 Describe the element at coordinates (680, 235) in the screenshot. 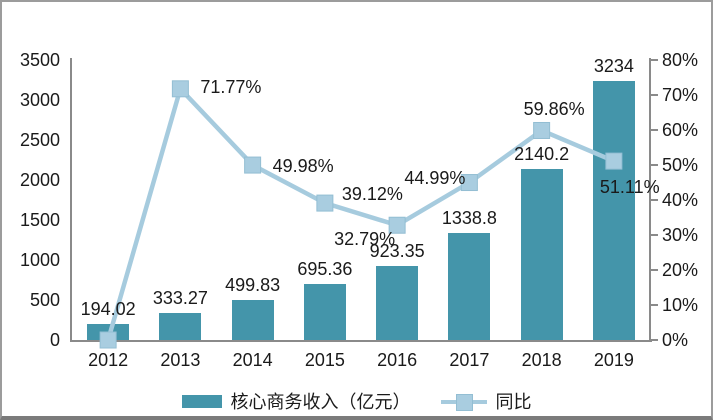

I see `right-axis-tick-30%: 30%` at that location.